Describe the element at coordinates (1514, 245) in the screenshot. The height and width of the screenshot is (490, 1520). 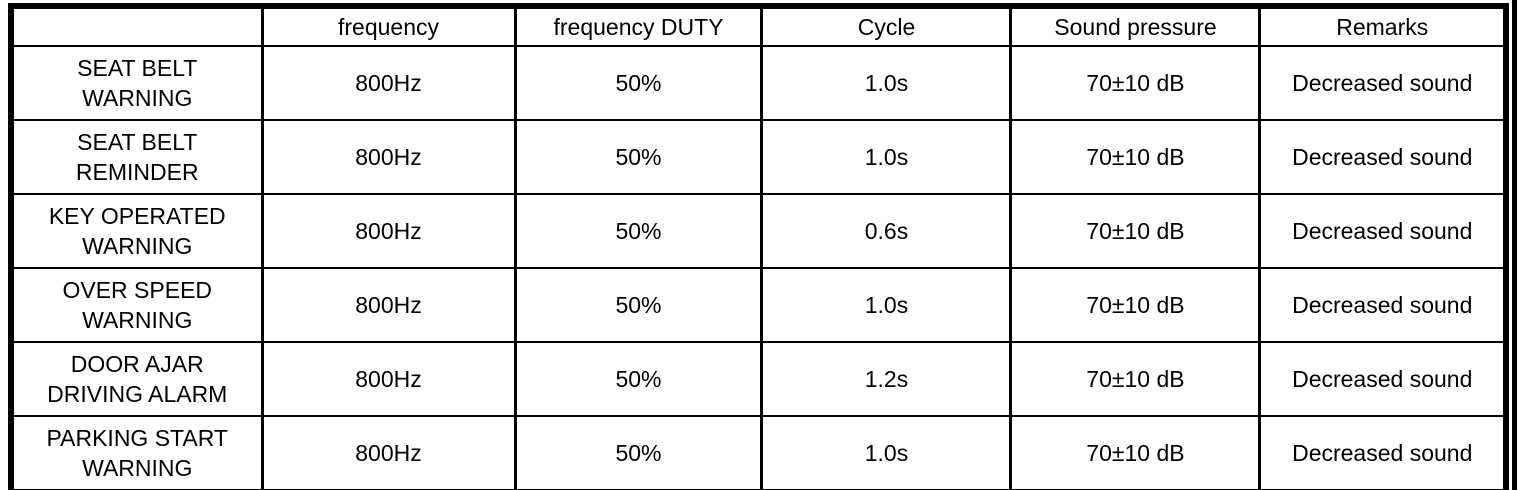
I see `page-frame-right-bar` at that location.